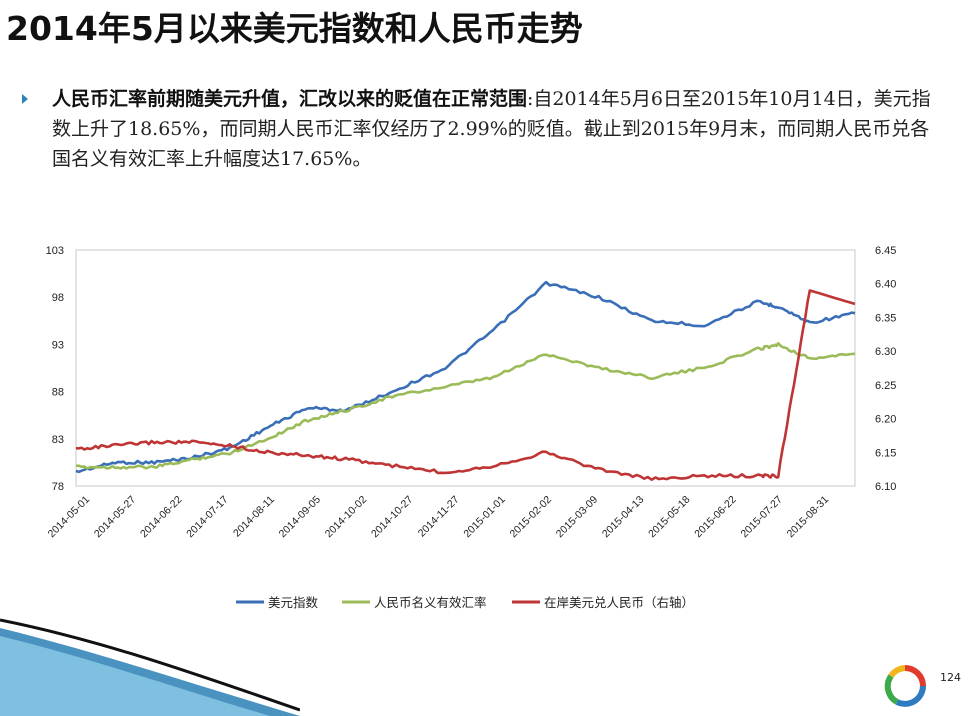  What do you see at coordinates (294, 28) in the screenshot?
I see `slide-title: 2014年5月以来美元指数和人民币走势` at bounding box center [294, 28].